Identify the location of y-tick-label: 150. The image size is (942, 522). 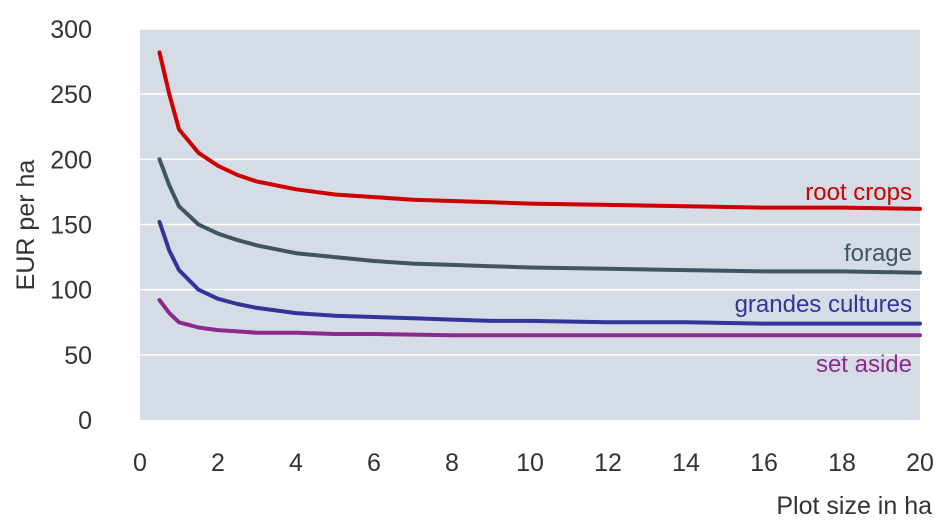
(71, 226).